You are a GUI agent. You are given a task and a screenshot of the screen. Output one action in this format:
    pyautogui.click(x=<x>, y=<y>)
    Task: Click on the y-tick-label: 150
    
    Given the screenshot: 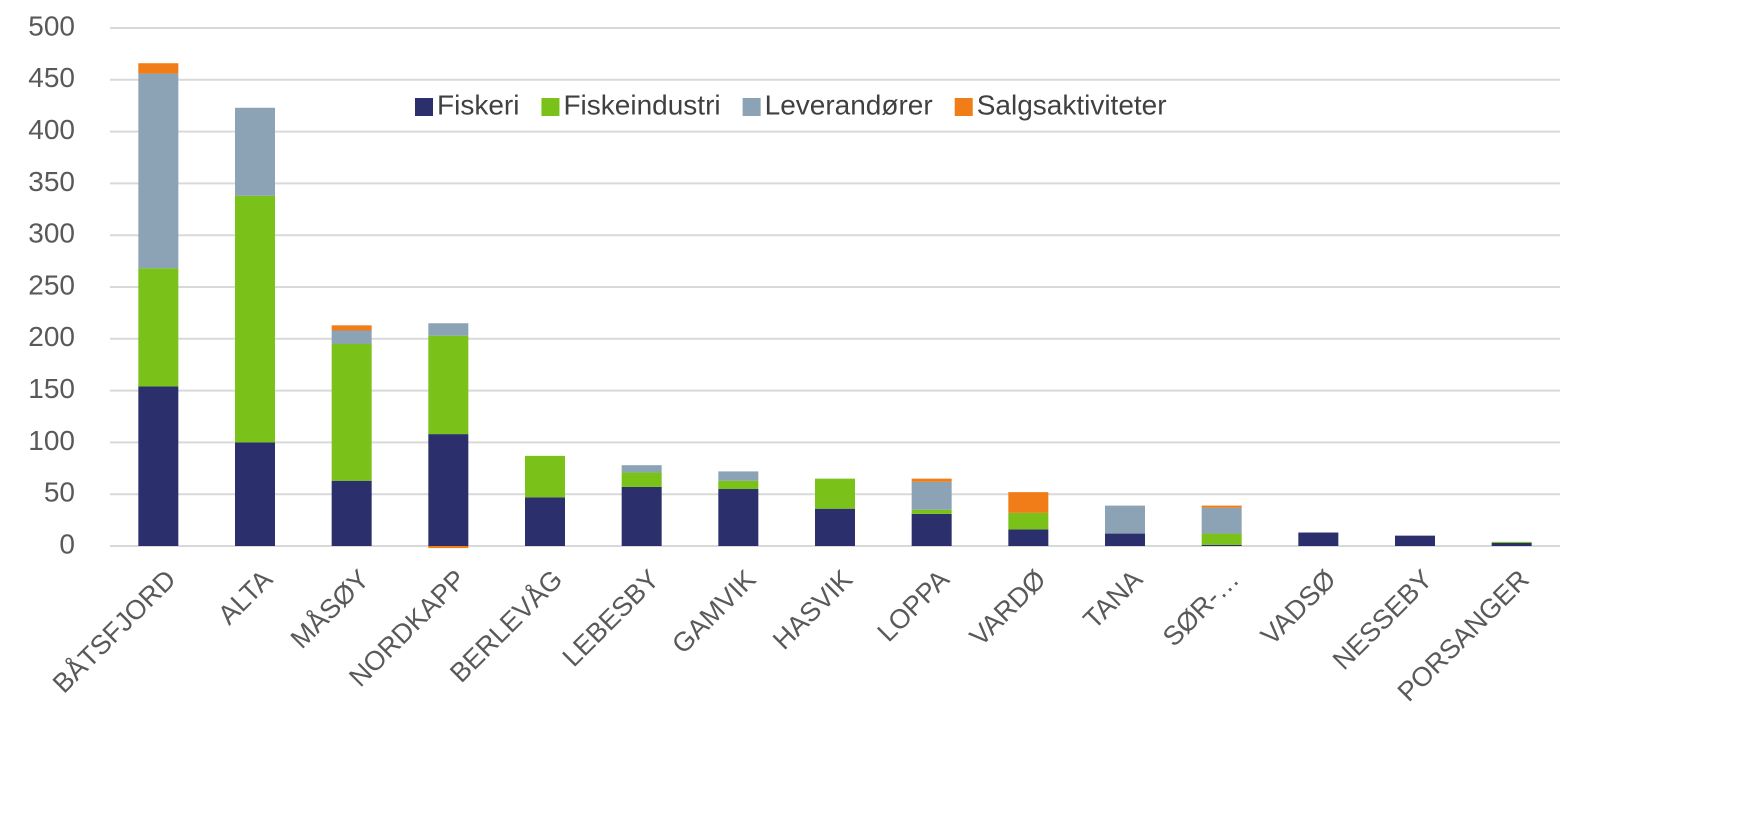 What is the action you would take?
    pyautogui.click(x=51, y=388)
    